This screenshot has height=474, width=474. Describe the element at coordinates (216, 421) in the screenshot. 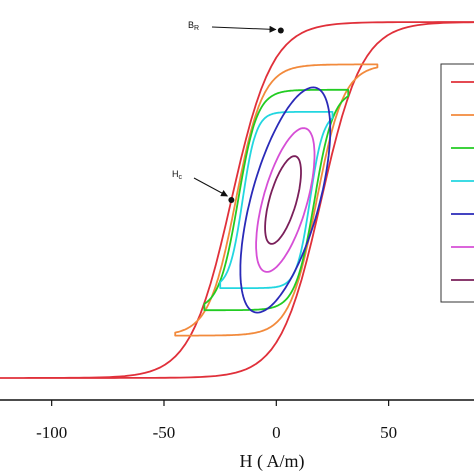

I see `x-ticks: -100 -50 0 50` at that location.